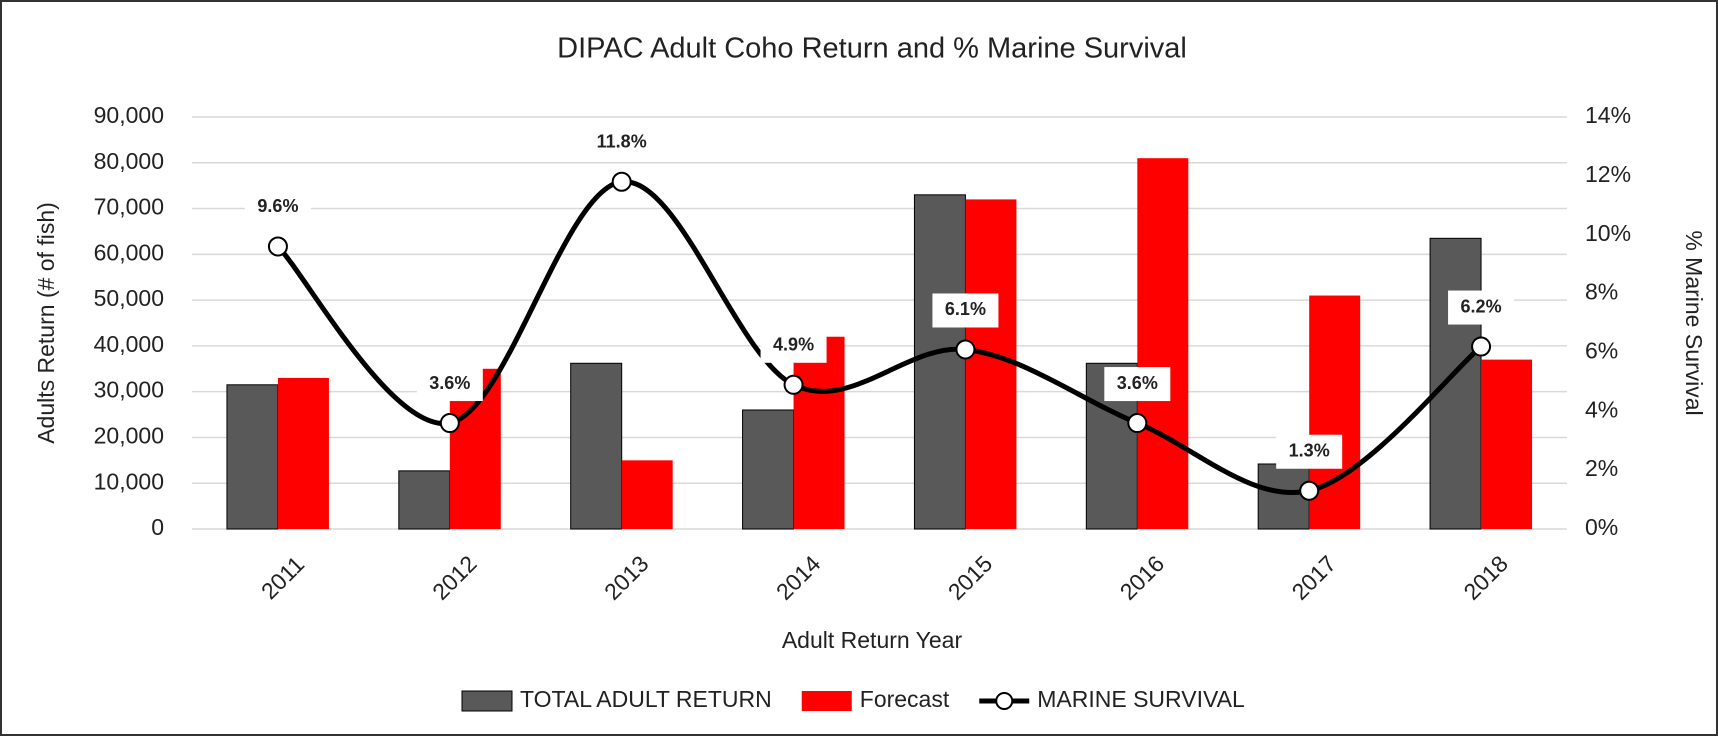 This screenshot has width=1718, height=736. What do you see at coordinates (129, 298) in the screenshot?
I see `y-tick-label: 50,000` at bounding box center [129, 298].